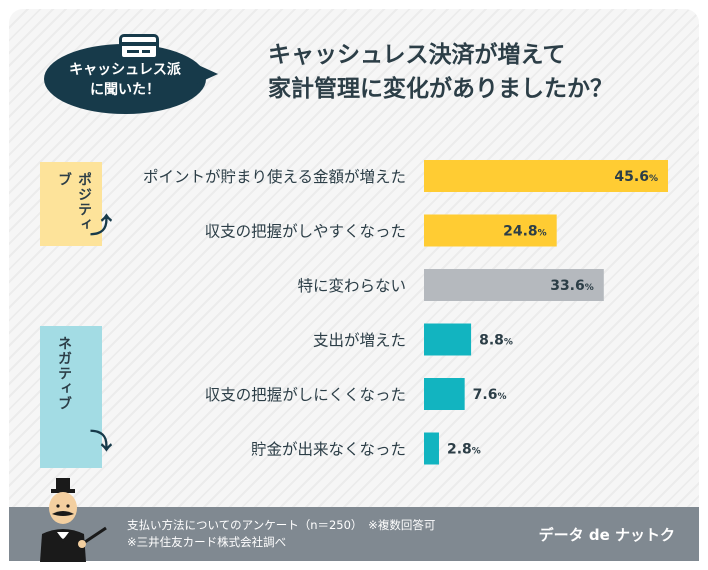  What do you see at coordinates (101, 442) in the screenshot?
I see `arrow-down-icon: ⤵` at bounding box center [101, 442].